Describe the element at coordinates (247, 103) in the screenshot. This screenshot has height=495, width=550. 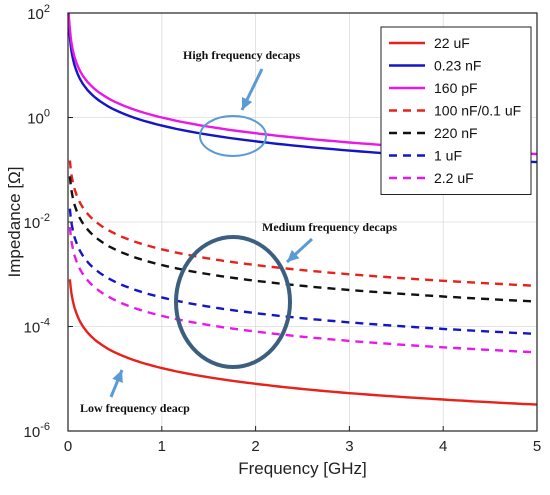
I see `high-frequency-arrow-head` at that location.